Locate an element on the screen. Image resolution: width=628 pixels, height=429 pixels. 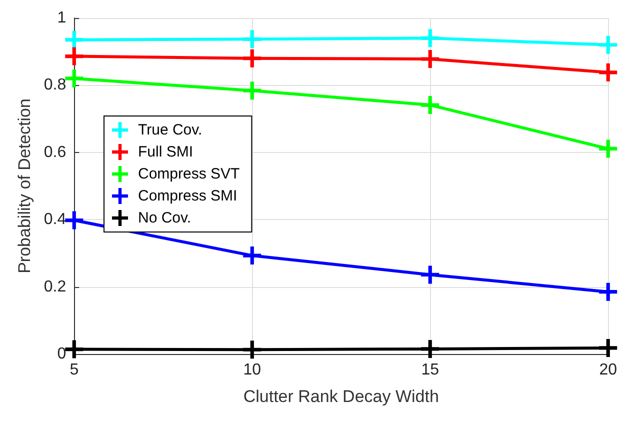
x-tick-label: 15 is located at coordinates (430, 370).